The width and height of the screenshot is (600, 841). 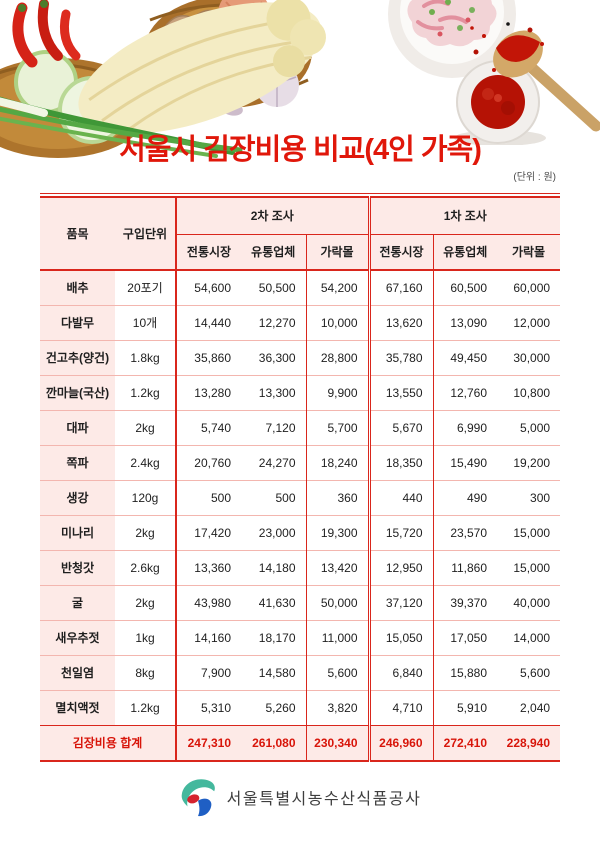 I want to click on total-value: 246,960, so click(x=401, y=742).